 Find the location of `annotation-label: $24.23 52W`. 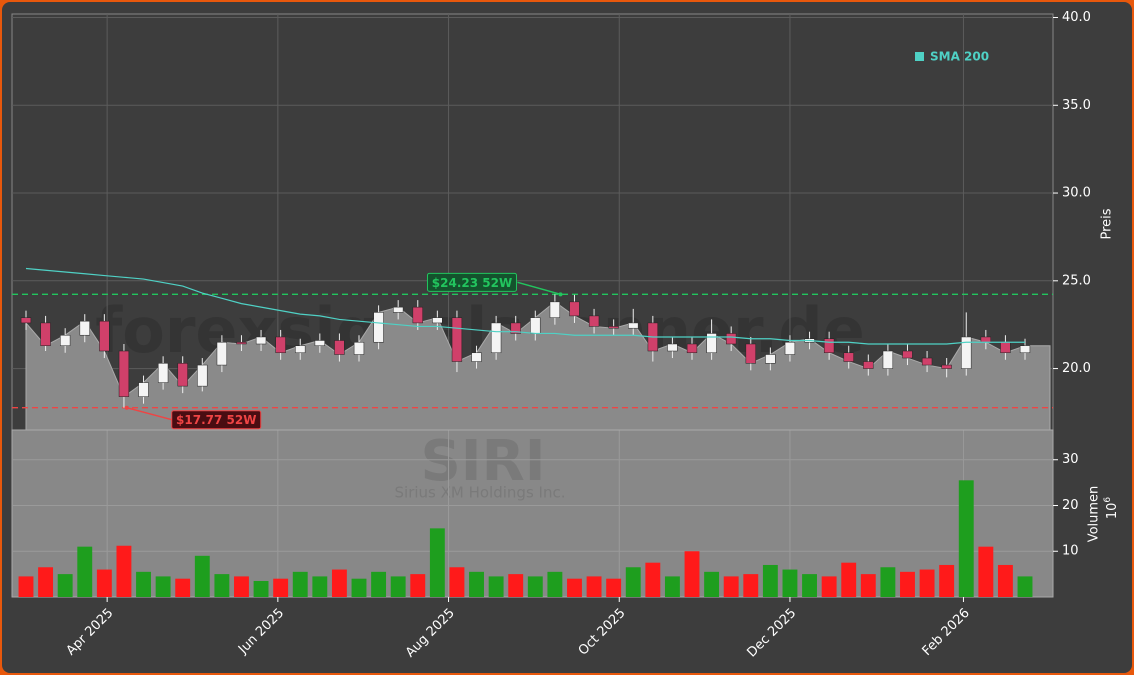

annotation-label: $24.23 52W is located at coordinates (472, 283).